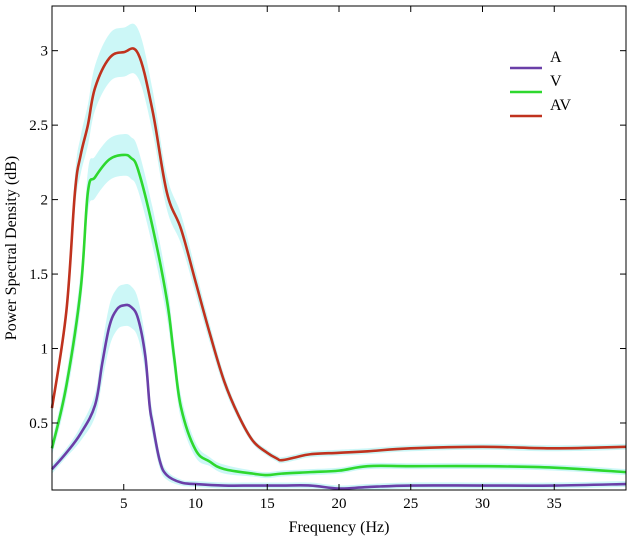 The width and height of the screenshot is (630, 541). What do you see at coordinates (38, 275) in the screenshot?
I see `y-tick-label: 1.5` at bounding box center [38, 275].